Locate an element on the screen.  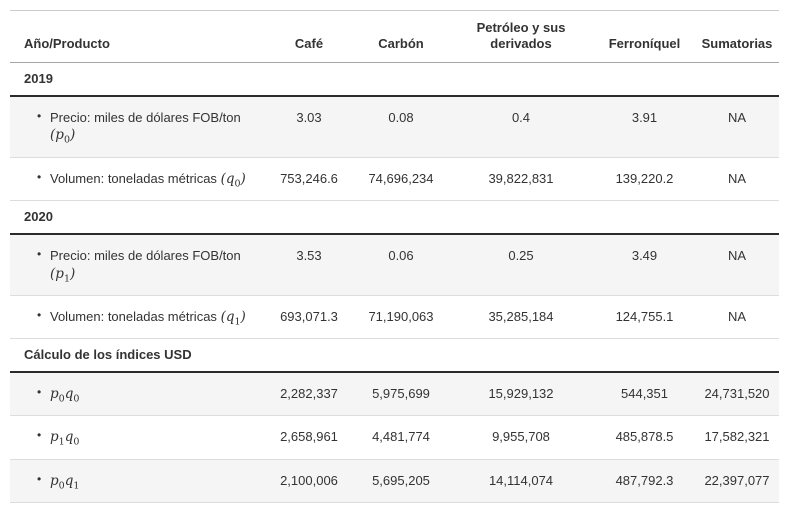
row-label-cell: • Volumen: toneladas métricas (q0) is located at coordinates (137, 179).